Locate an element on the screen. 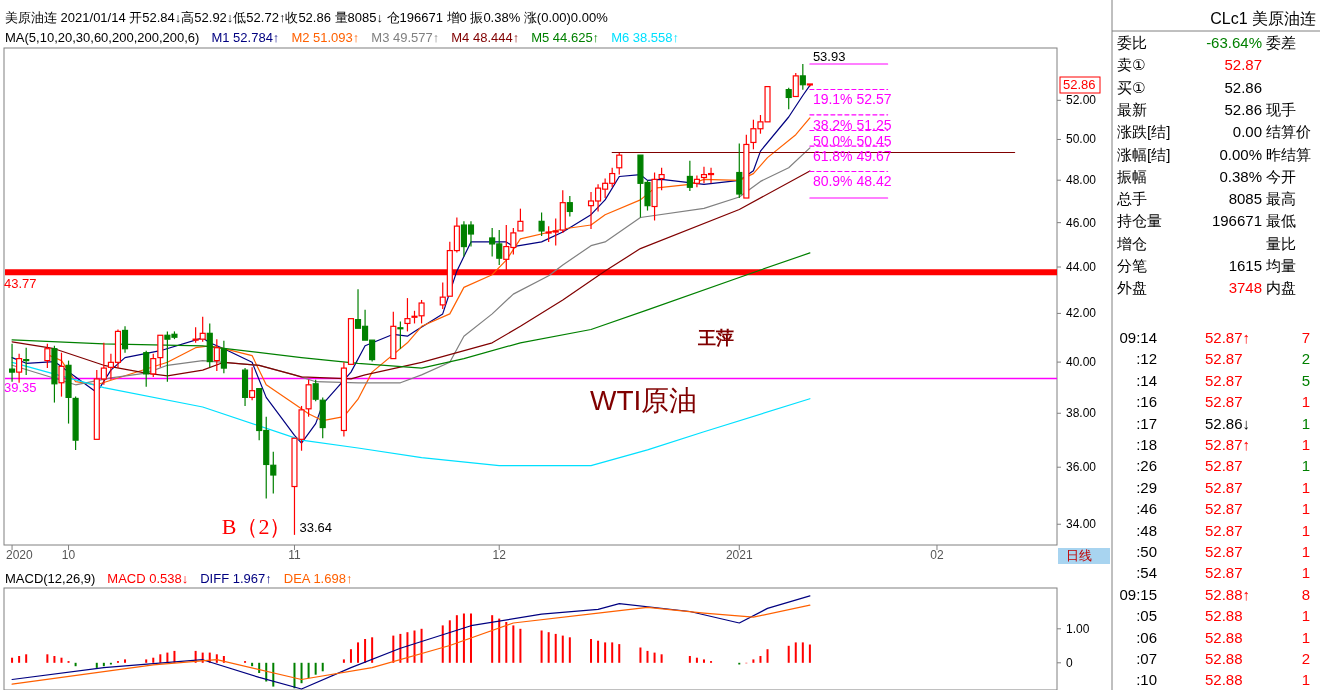  y-tick-label: 50.00 is located at coordinates (1081, 139).